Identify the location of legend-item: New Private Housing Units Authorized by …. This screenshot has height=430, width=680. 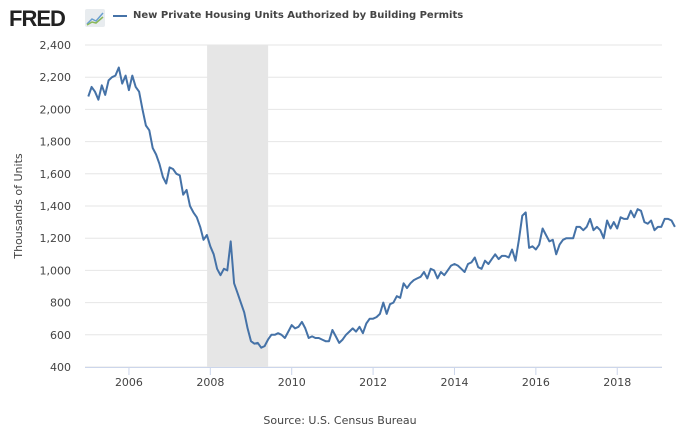
(288, 15).